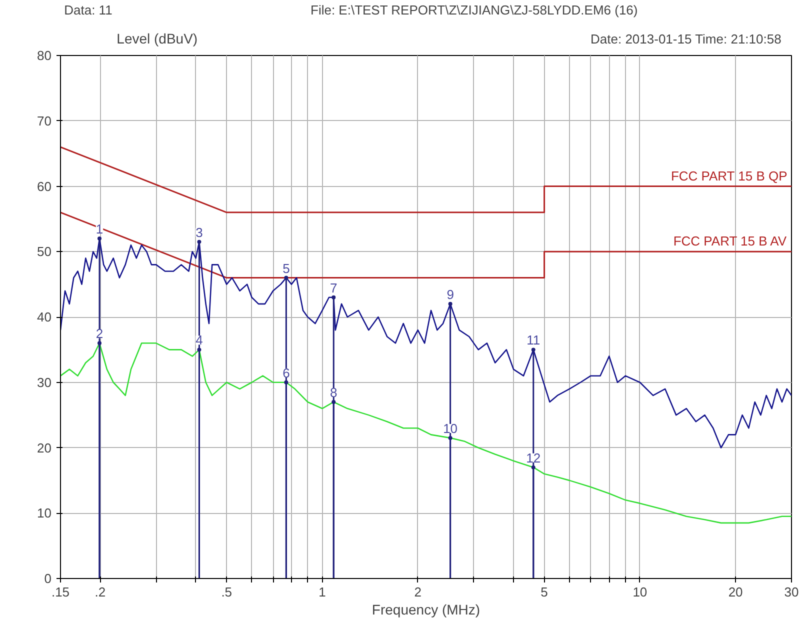 The image size is (807, 625). Describe the element at coordinates (199, 340) in the screenshot. I see `annotation: 4` at that location.